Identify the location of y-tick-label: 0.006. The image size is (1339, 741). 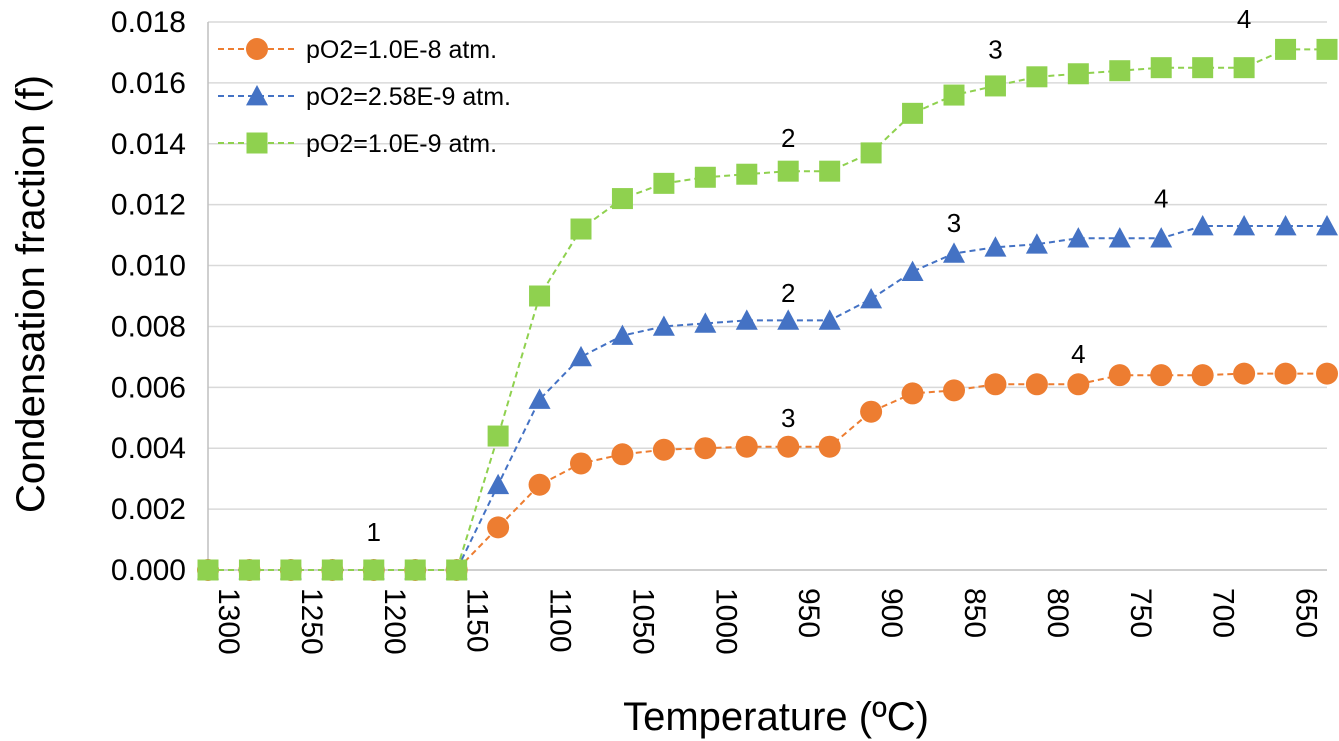
(148, 387).